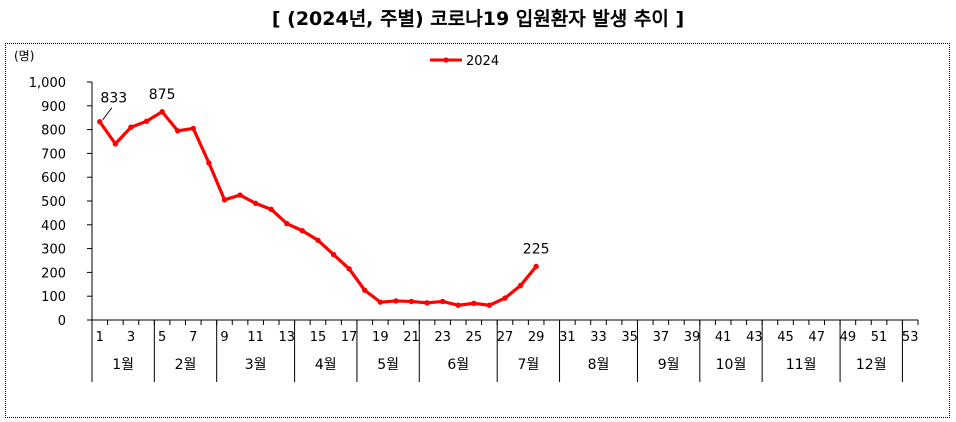 This screenshot has width=956, height=422. Describe the element at coordinates (380, 337) in the screenshot. I see `x-tick-label: 19` at that location.